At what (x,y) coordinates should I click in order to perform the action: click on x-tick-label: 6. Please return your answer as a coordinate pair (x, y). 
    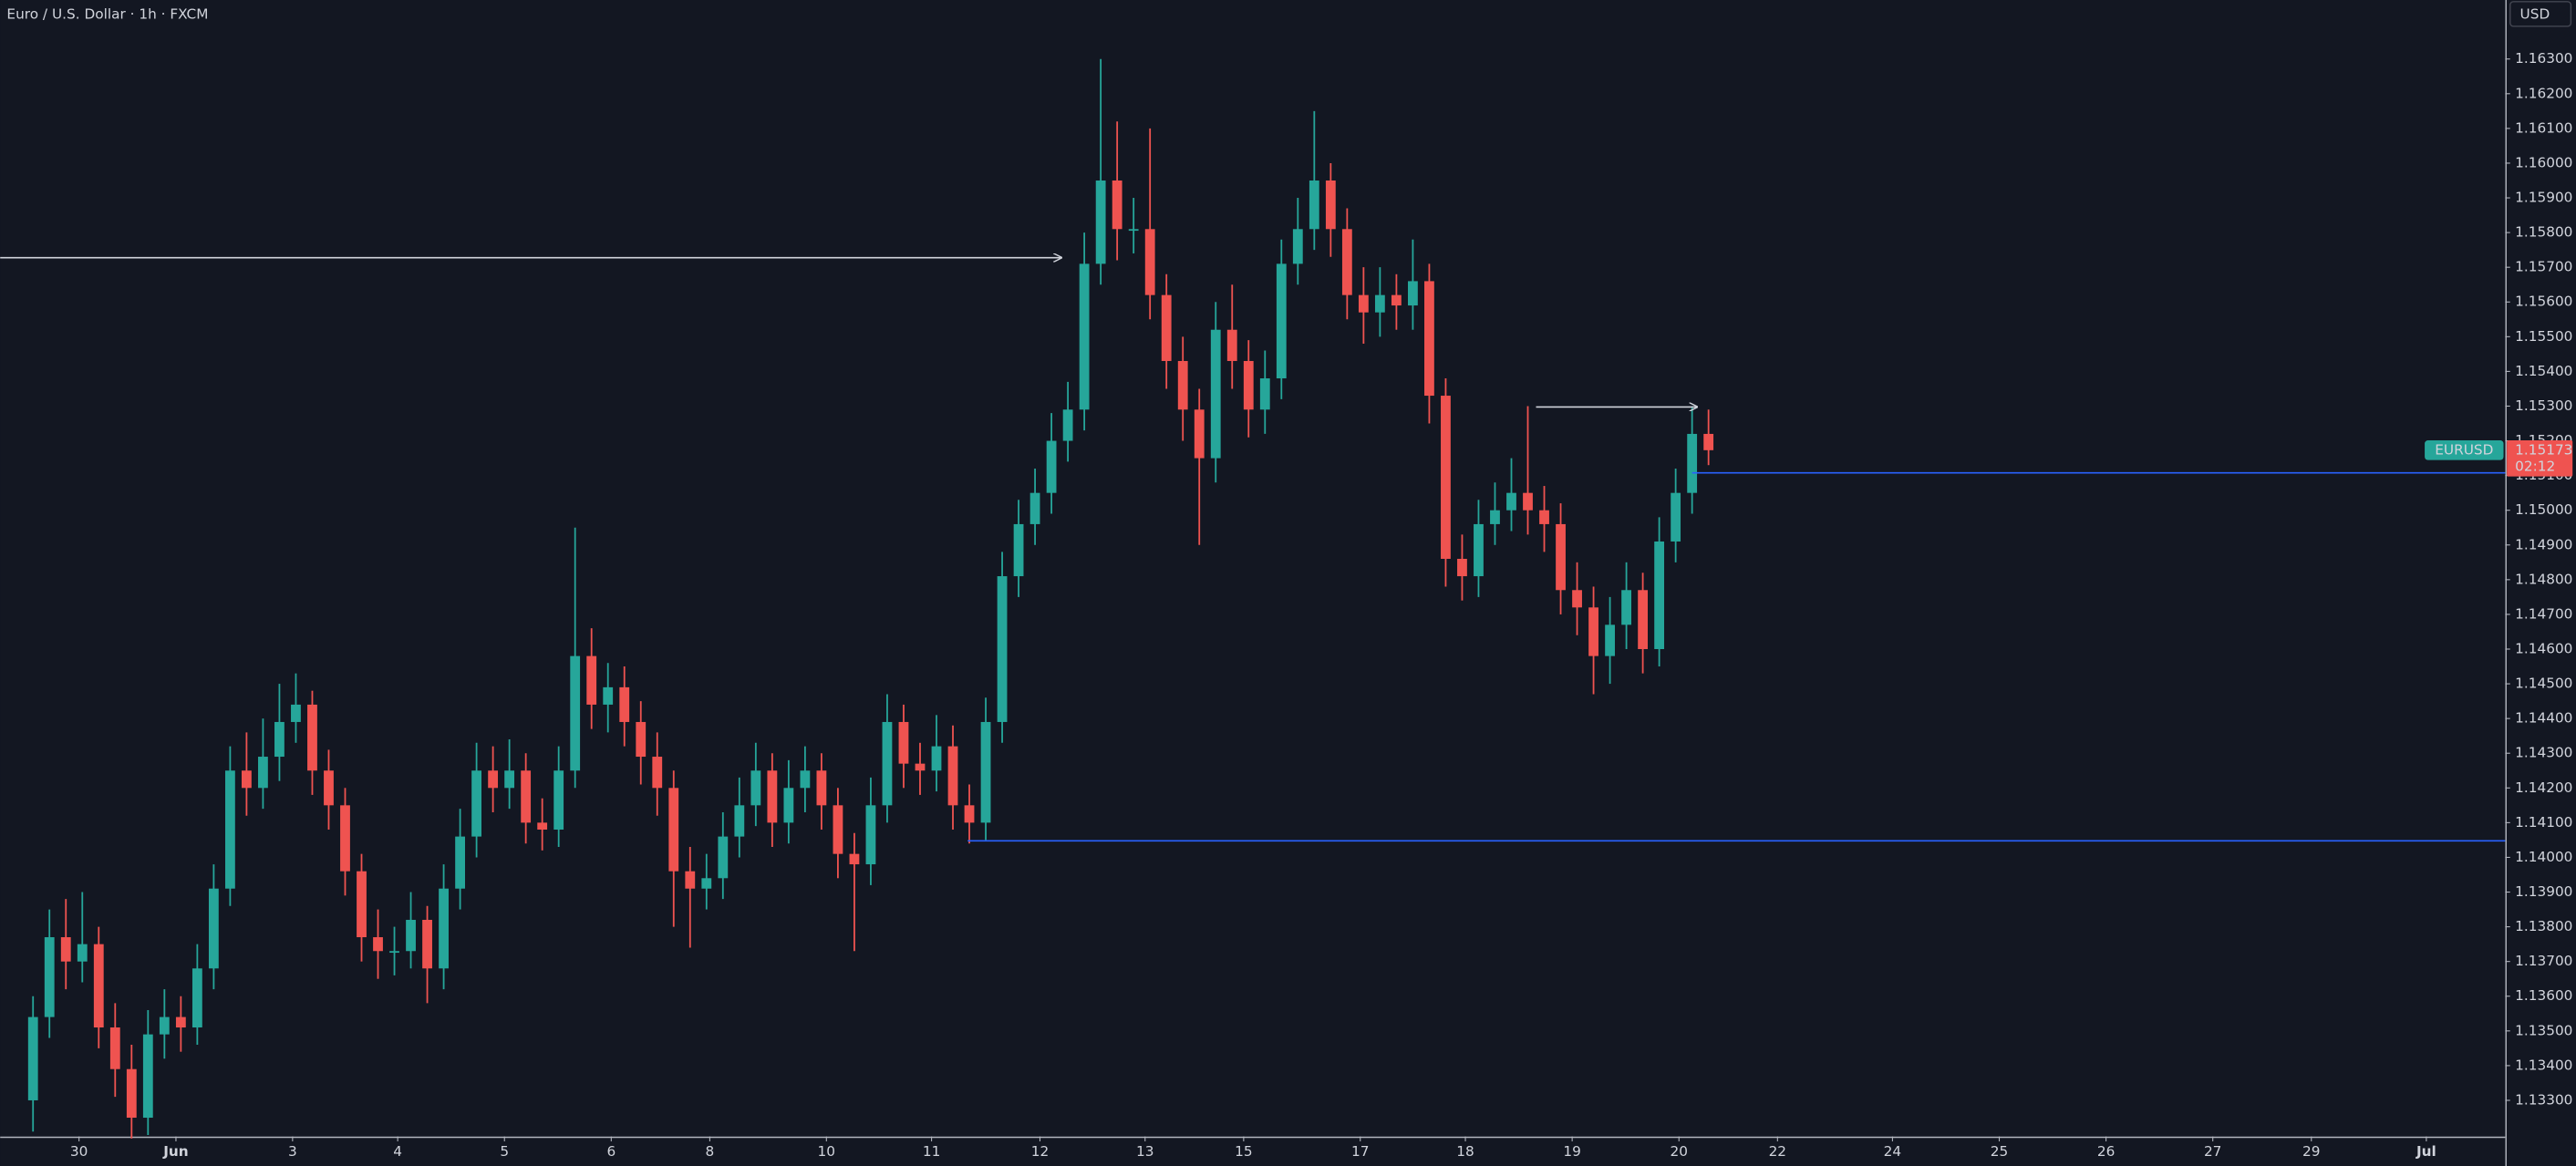
    Looking at the image, I should click on (611, 1151).